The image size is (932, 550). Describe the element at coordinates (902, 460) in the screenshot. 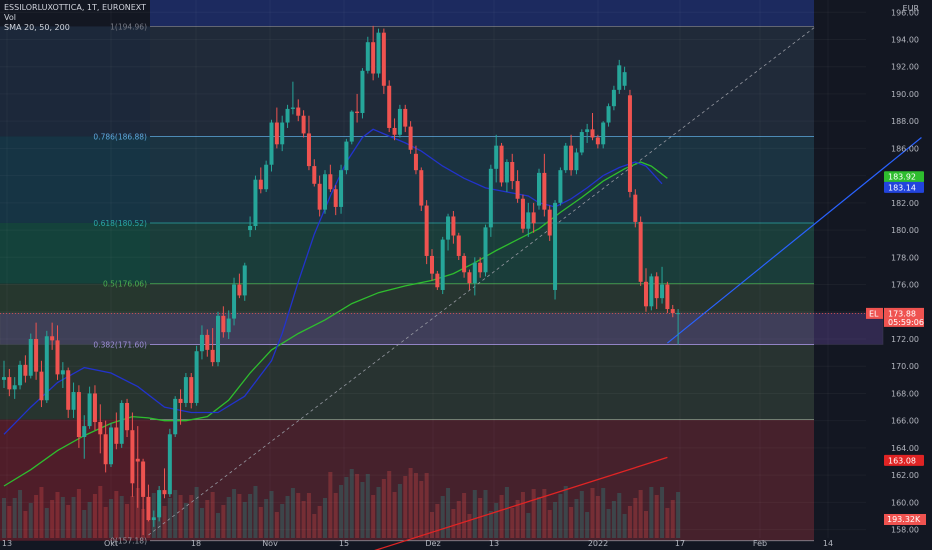

I see `sma-value-badge-2: 163.08` at that location.